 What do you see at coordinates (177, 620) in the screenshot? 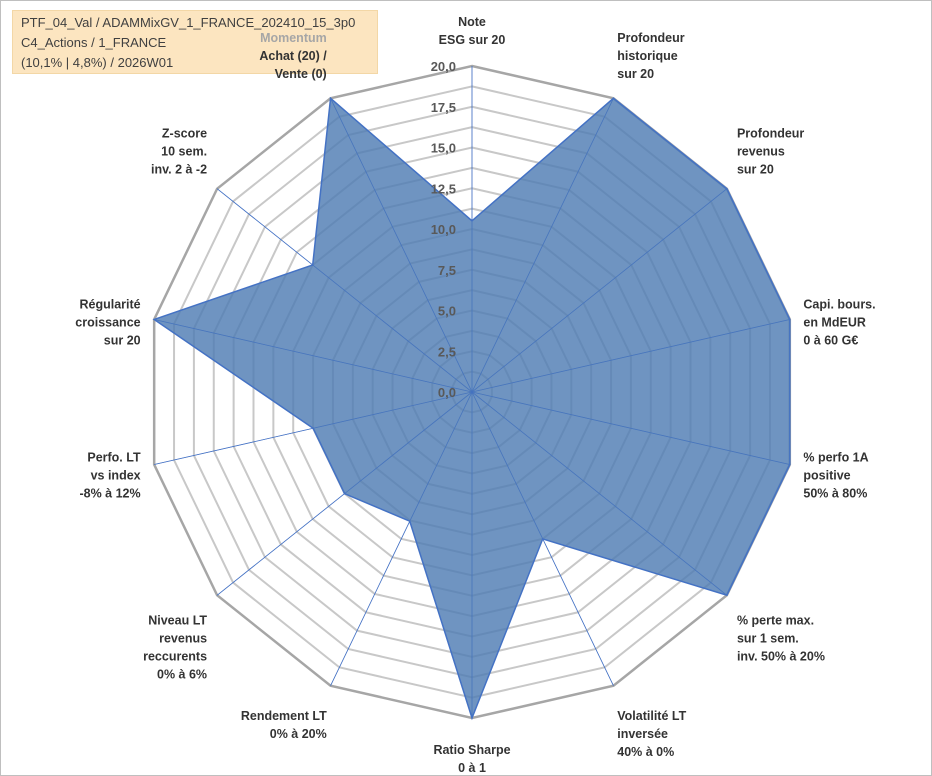
I see `axis-label: Niveau LT` at bounding box center [177, 620].